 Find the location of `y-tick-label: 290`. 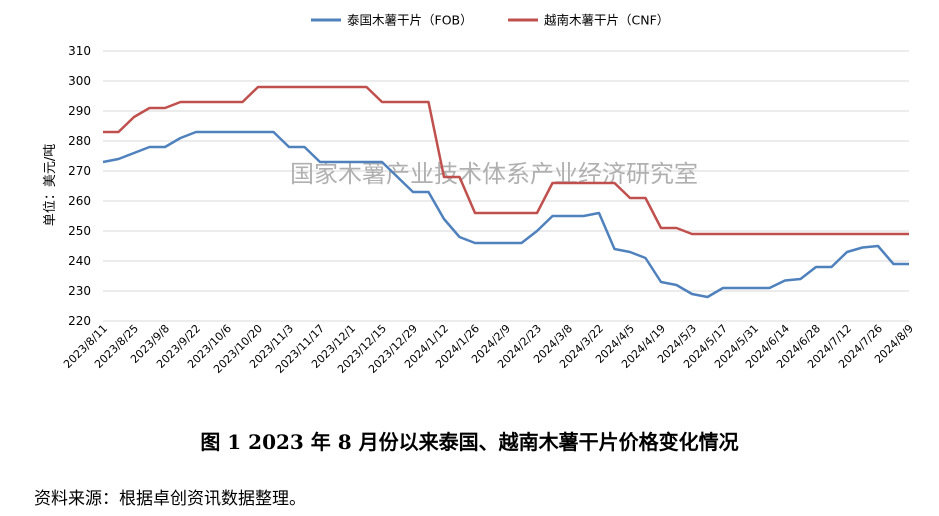

y-tick-label: 290 is located at coordinates (79, 111).